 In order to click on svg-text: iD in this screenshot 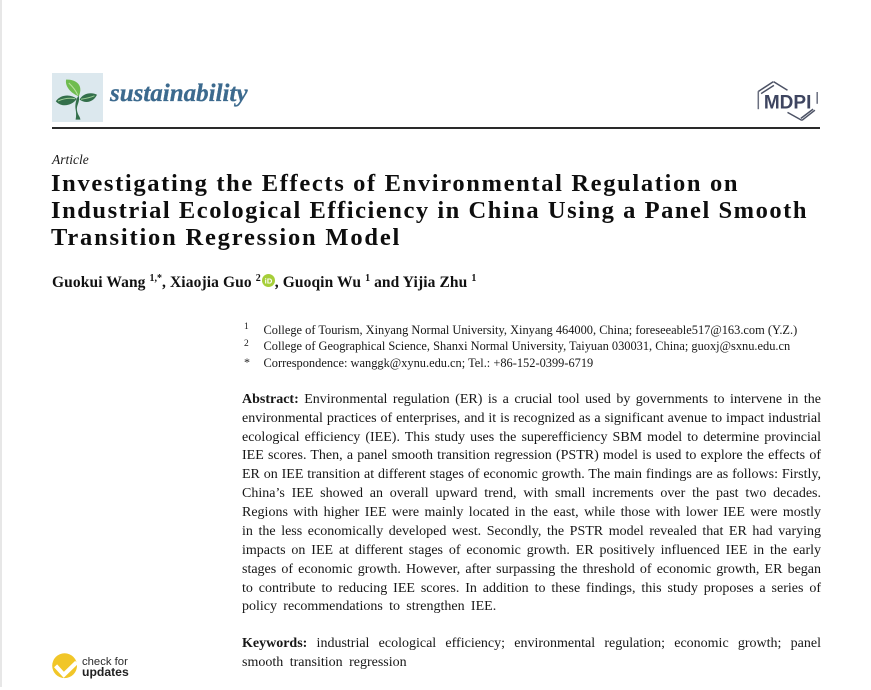, I will do `click(268, 280)`.